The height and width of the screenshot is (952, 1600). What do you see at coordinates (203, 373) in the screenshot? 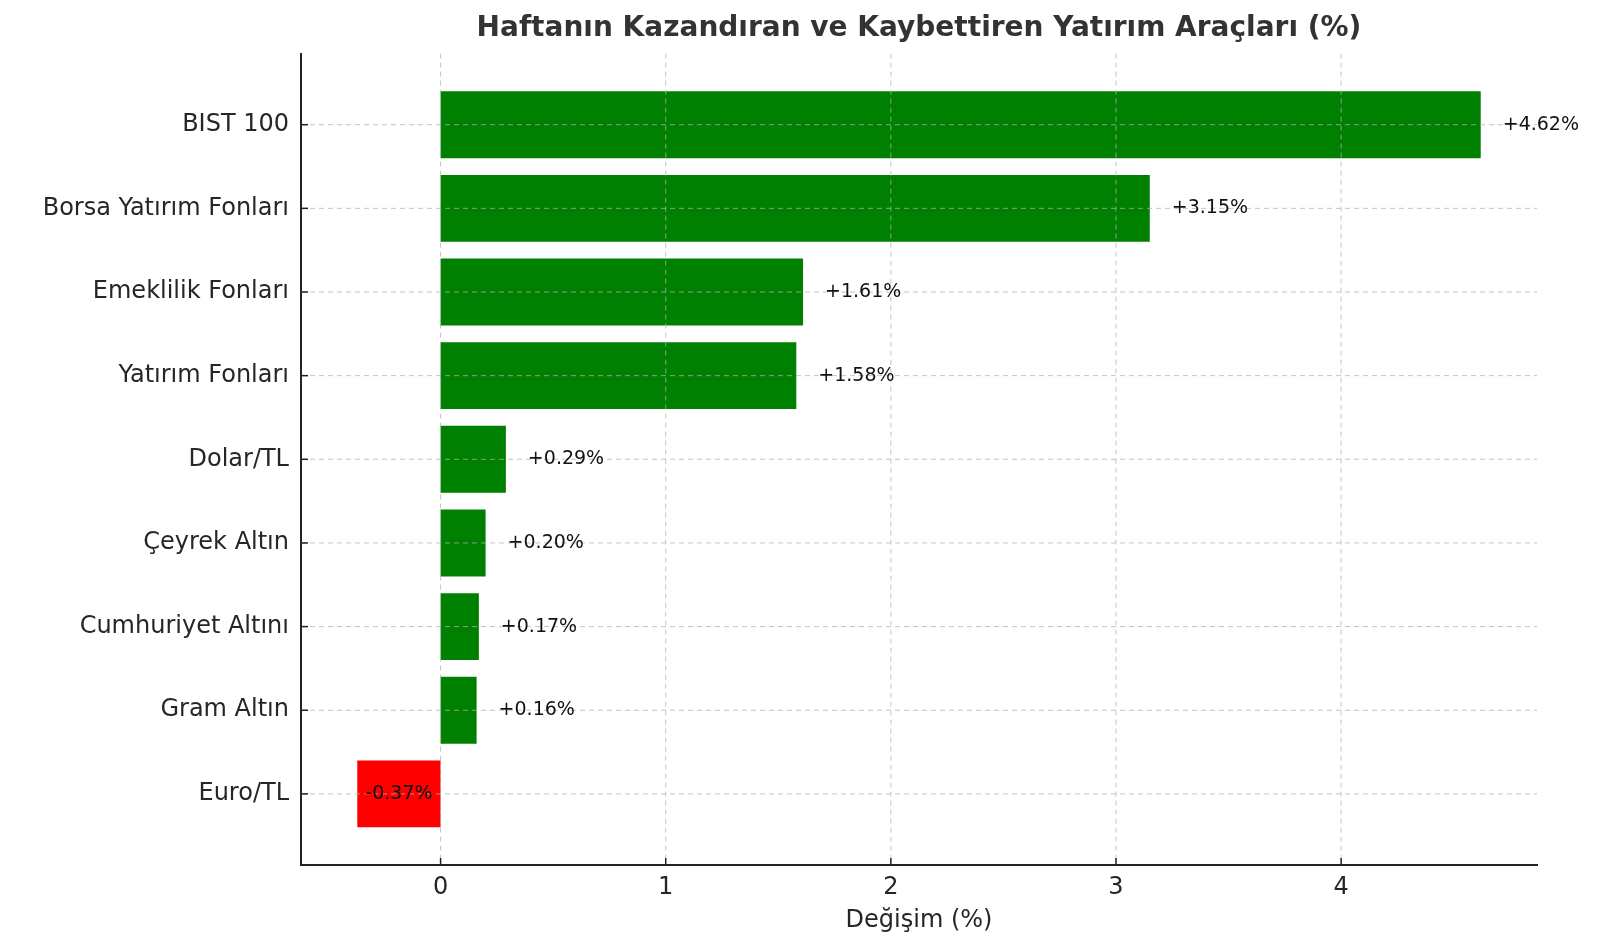
I see `y-tick-label: Yatırım Fonları` at bounding box center [203, 373].